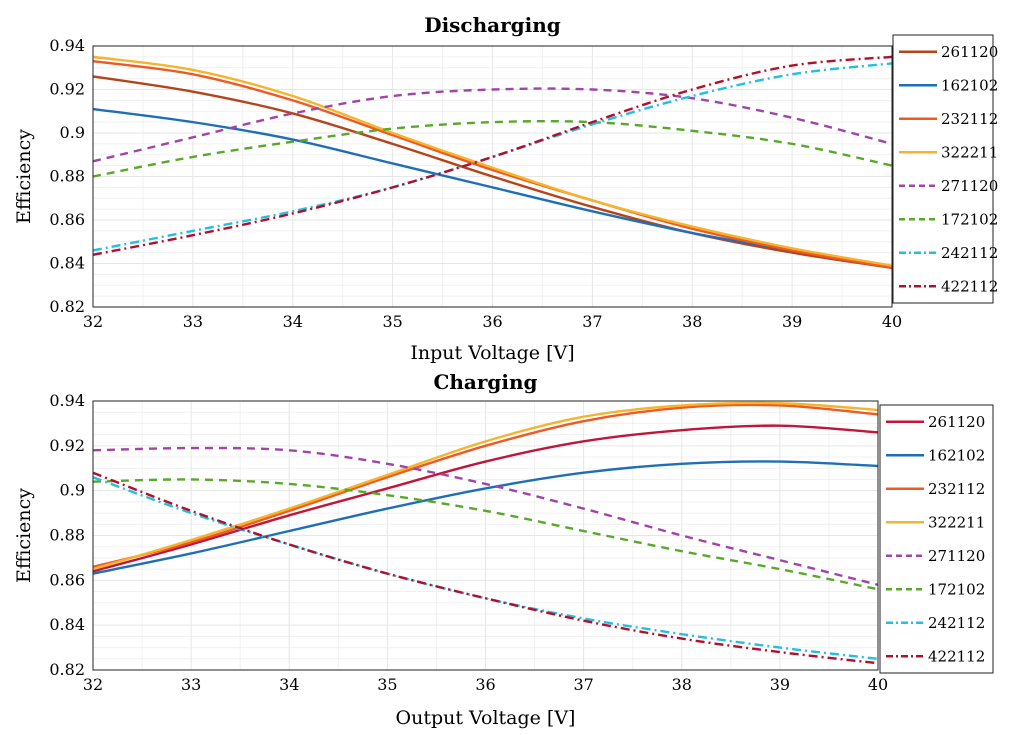  Describe the element at coordinates (492, 353) in the screenshot. I see `x-axis-label: Input Voltage [V]` at that location.